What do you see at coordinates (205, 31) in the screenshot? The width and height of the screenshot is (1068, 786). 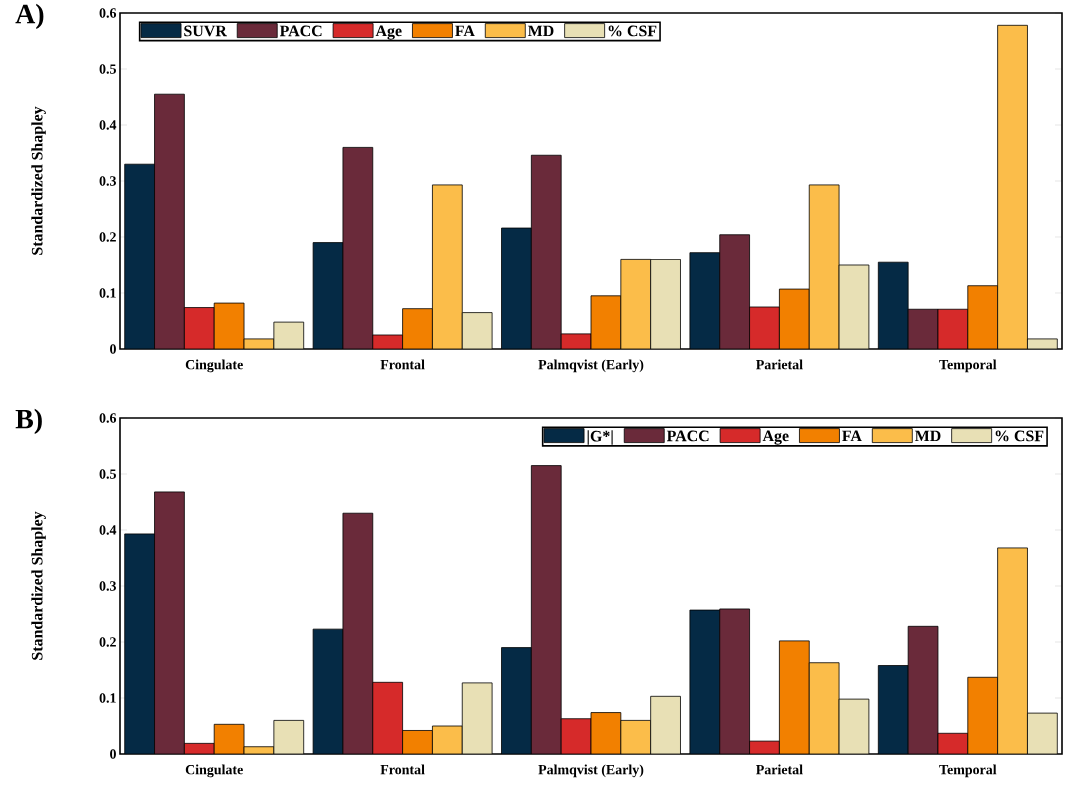 I see `legend-label: SUVR` at bounding box center [205, 31].